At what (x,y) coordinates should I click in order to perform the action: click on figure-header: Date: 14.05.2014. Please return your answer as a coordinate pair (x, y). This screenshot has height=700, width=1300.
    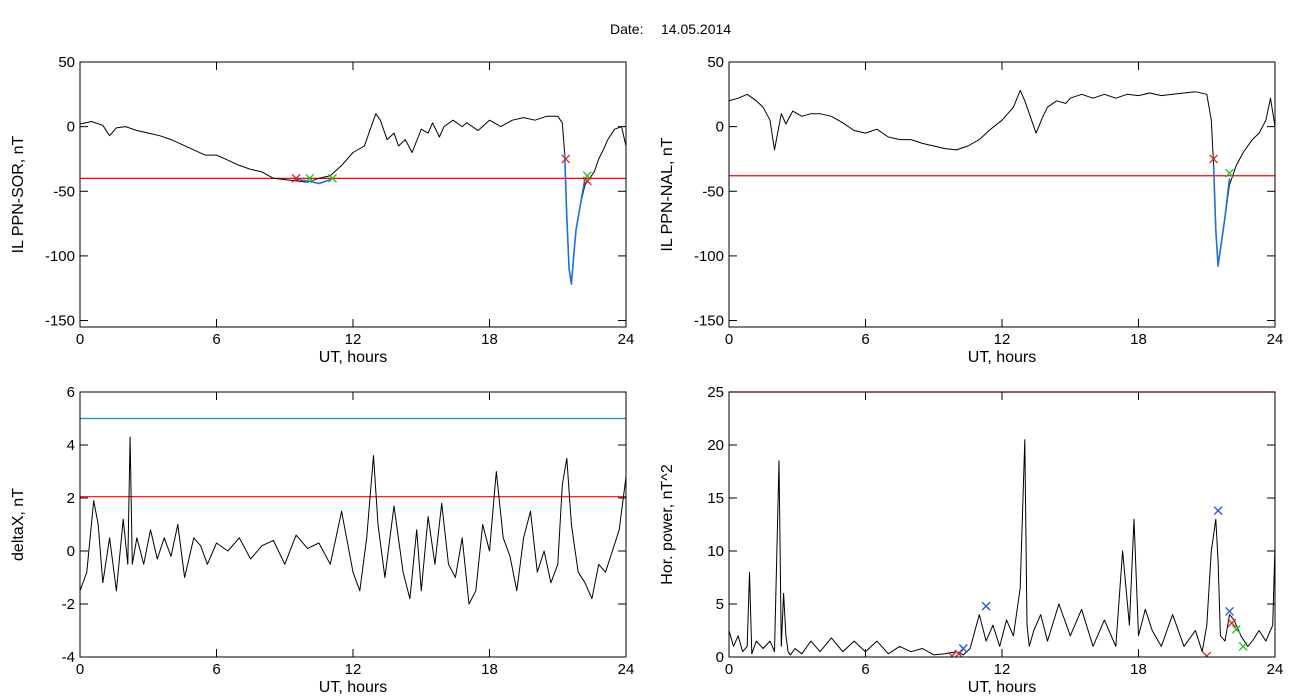
    Looking at the image, I should click on (670, 29).